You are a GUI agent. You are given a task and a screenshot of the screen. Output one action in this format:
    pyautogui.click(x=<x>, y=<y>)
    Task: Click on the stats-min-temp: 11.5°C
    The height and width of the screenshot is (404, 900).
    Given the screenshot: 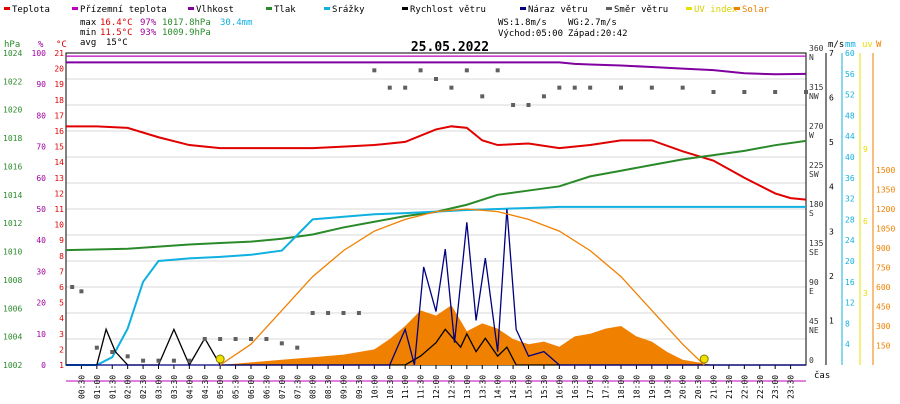 What is the action you would take?
    pyautogui.click(x=116, y=33)
    